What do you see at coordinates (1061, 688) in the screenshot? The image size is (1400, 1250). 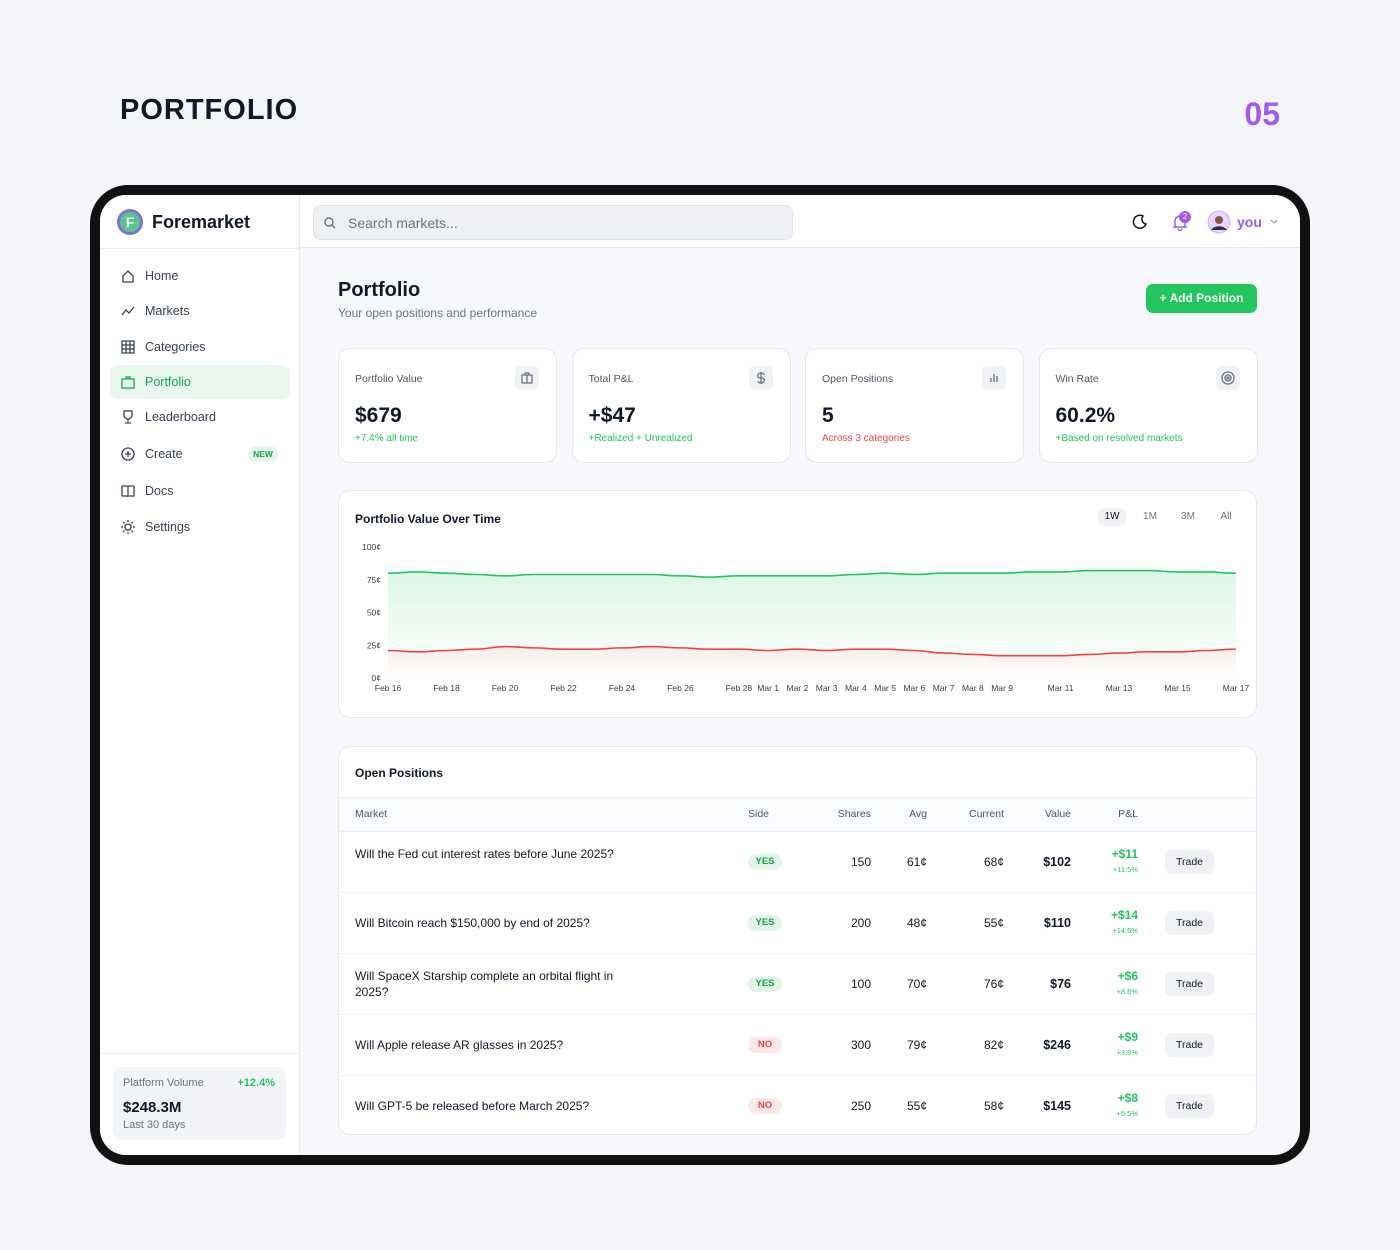 I see `x-tick-label: Mar 11` at bounding box center [1061, 688].